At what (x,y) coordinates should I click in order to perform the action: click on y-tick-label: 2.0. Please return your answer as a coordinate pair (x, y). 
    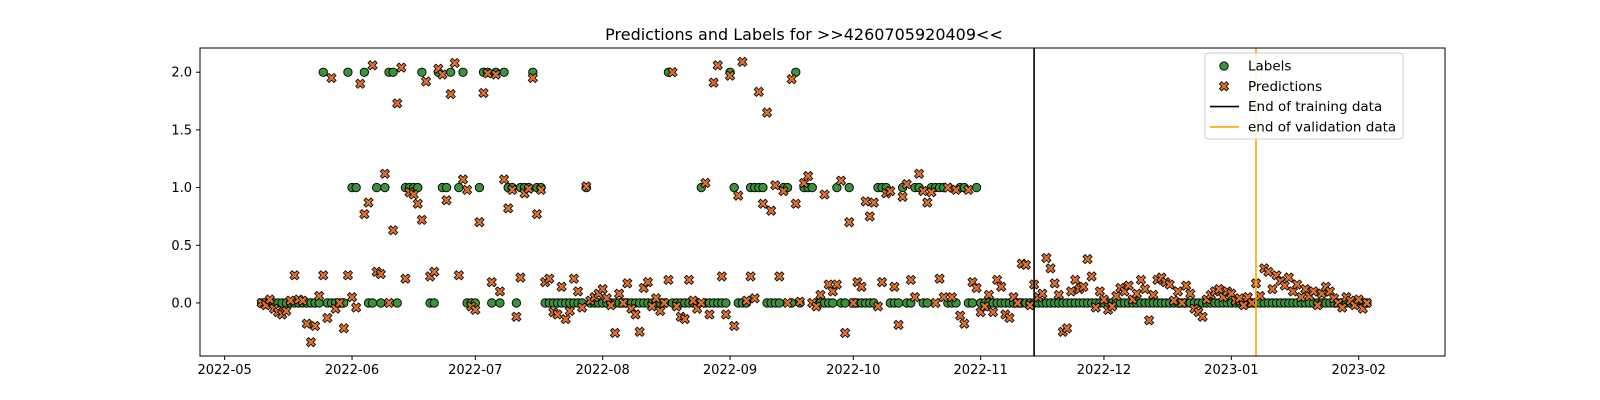
    Looking at the image, I should click on (181, 73).